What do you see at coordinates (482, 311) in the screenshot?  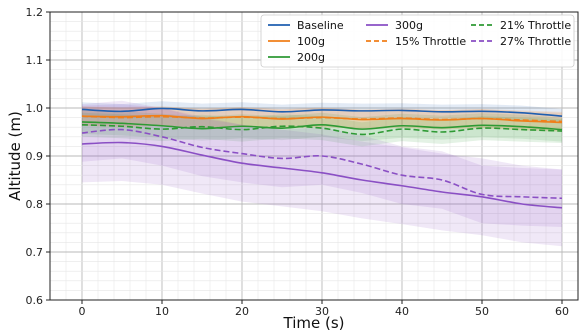 I see `x-tick-label: 50` at bounding box center [482, 311].